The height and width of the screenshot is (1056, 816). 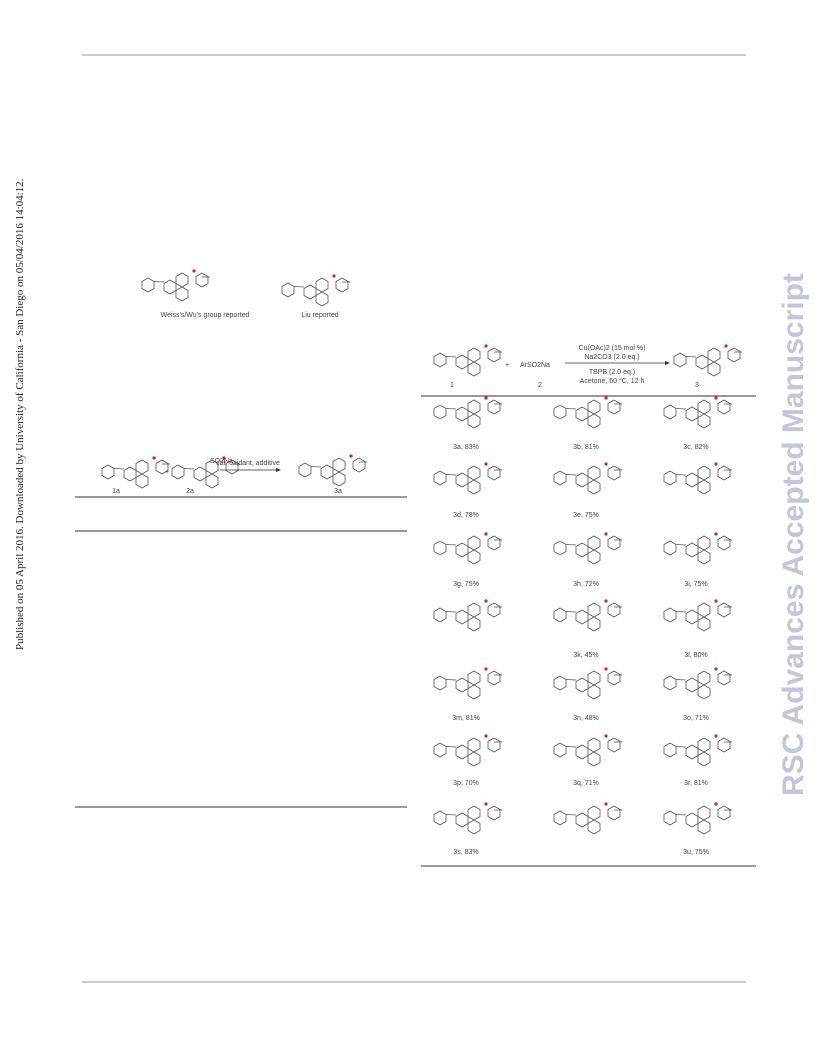 What do you see at coordinates (697, 385) in the screenshot?
I see `compound-label: 3` at bounding box center [697, 385].